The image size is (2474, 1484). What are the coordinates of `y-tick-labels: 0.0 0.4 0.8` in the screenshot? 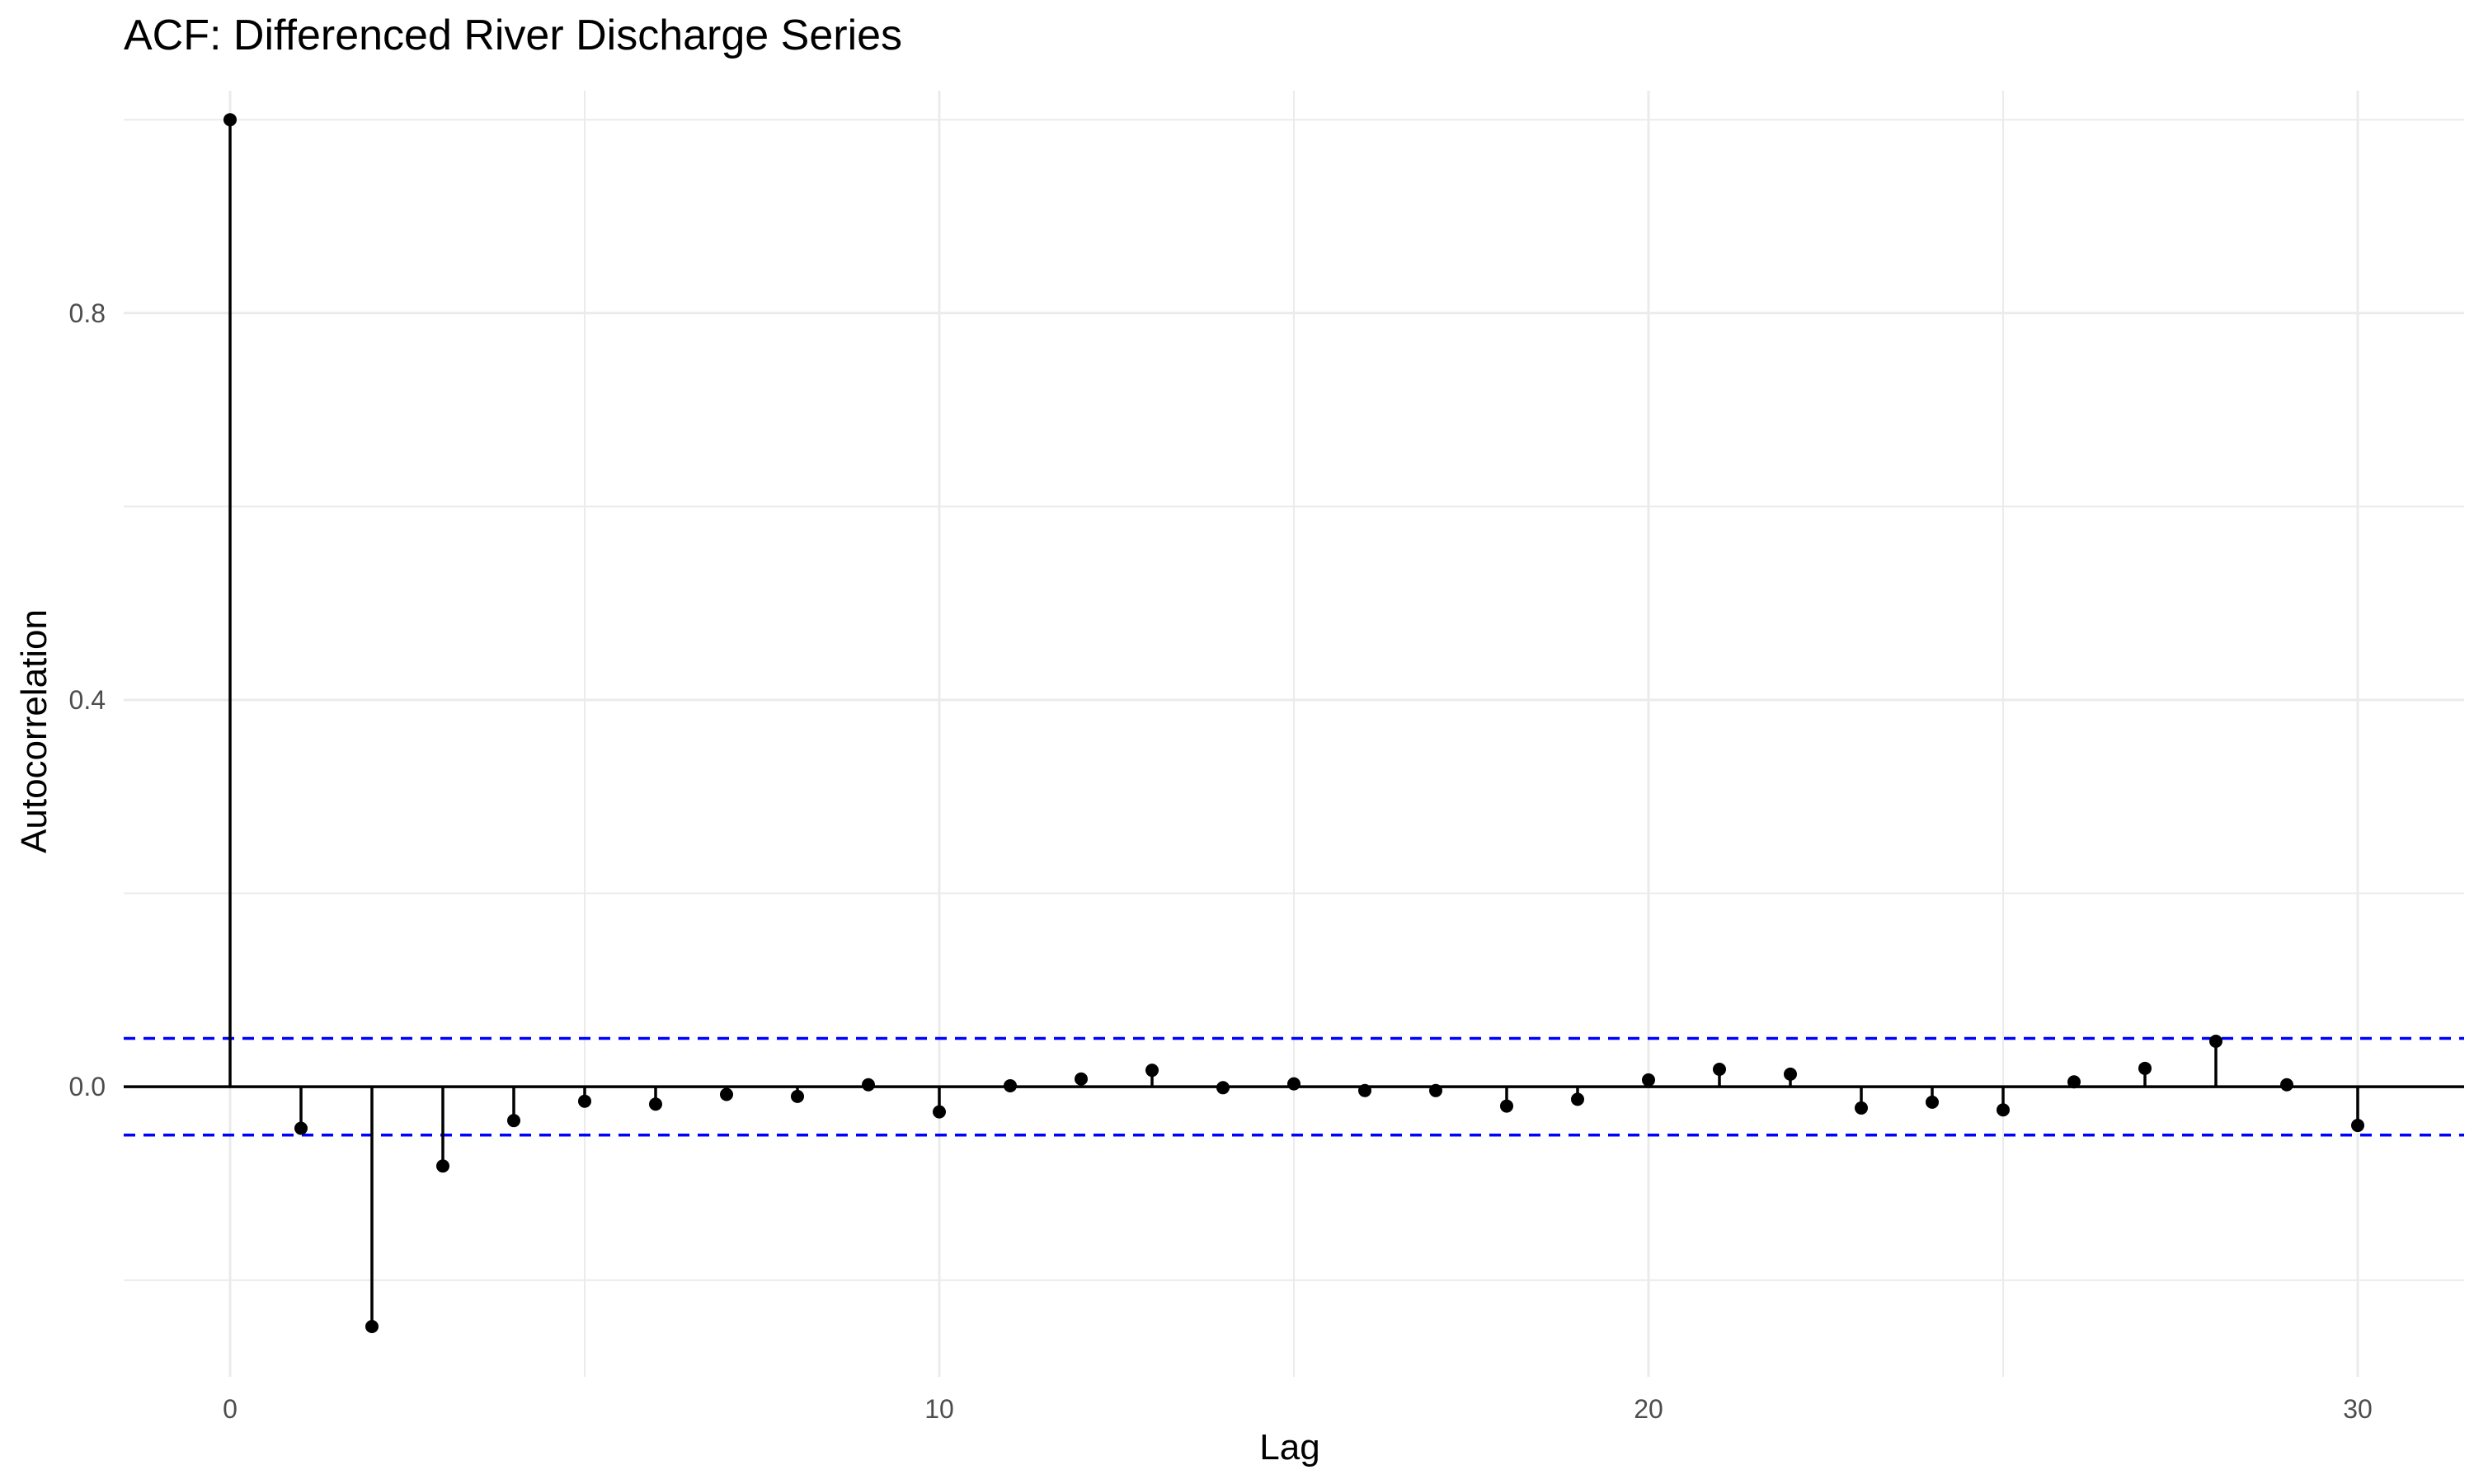 It's located at (87, 699).